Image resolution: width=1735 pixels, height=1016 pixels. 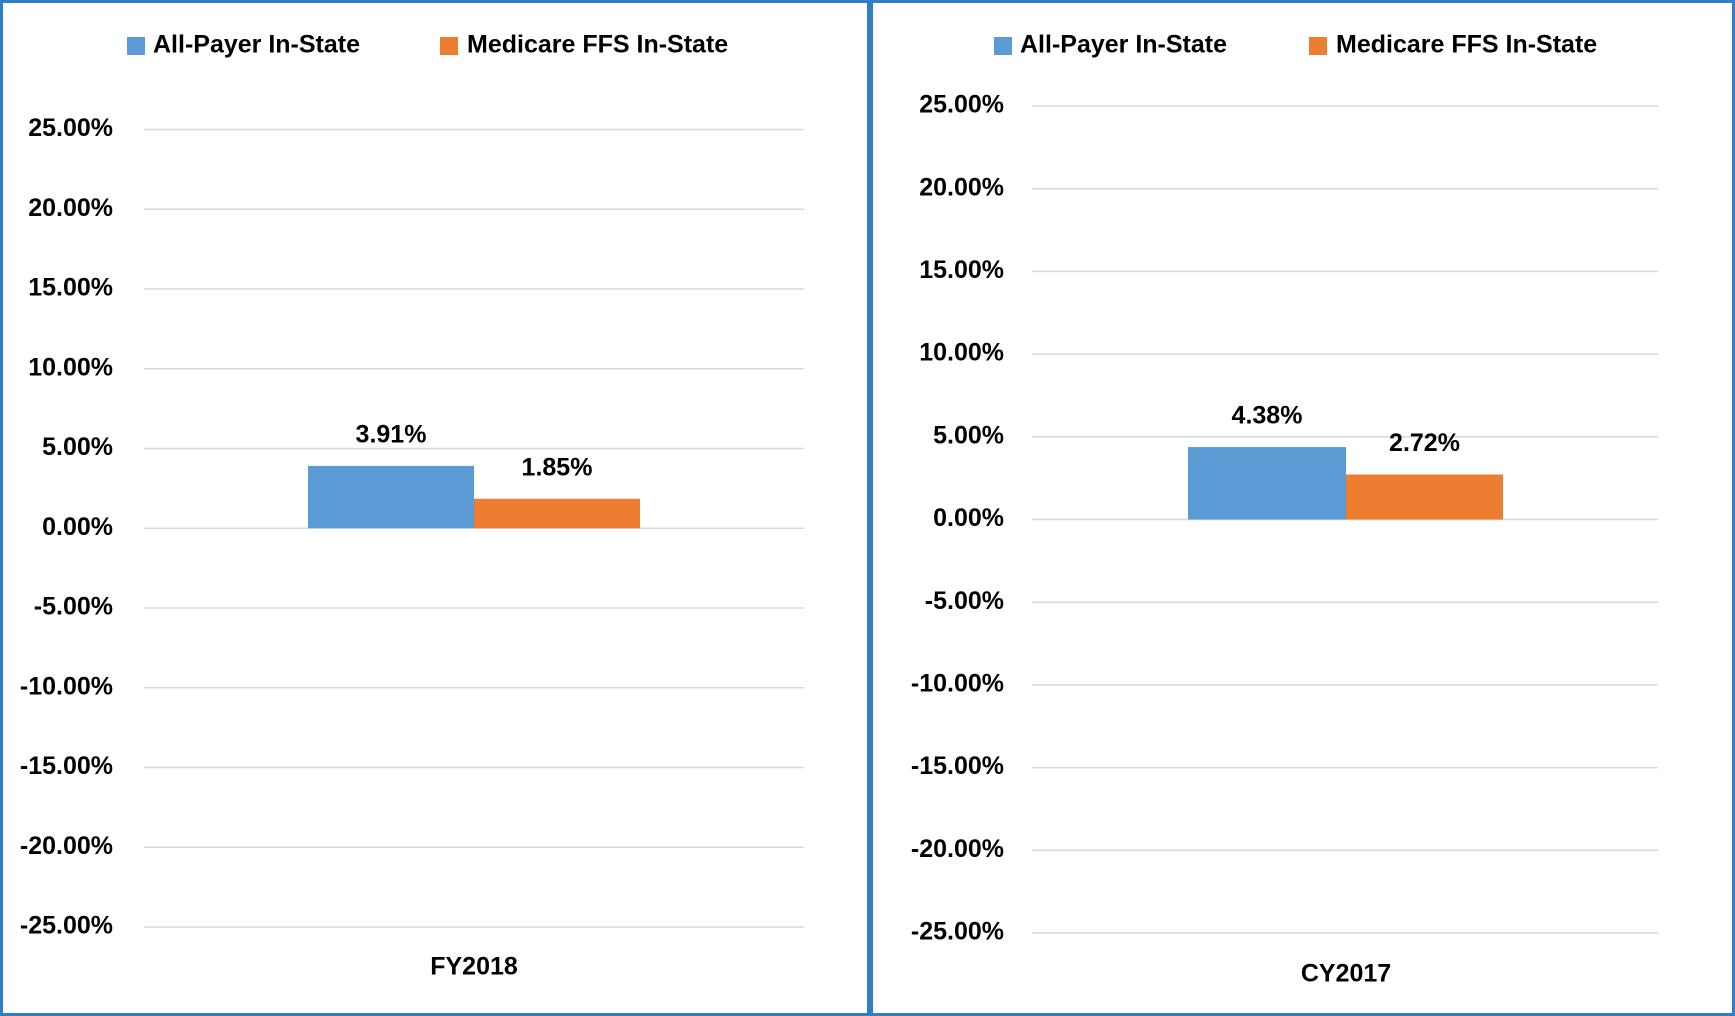 What do you see at coordinates (1267, 416) in the screenshot?
I see `data-label: 4.38%` at bounding box center [1267, 416].